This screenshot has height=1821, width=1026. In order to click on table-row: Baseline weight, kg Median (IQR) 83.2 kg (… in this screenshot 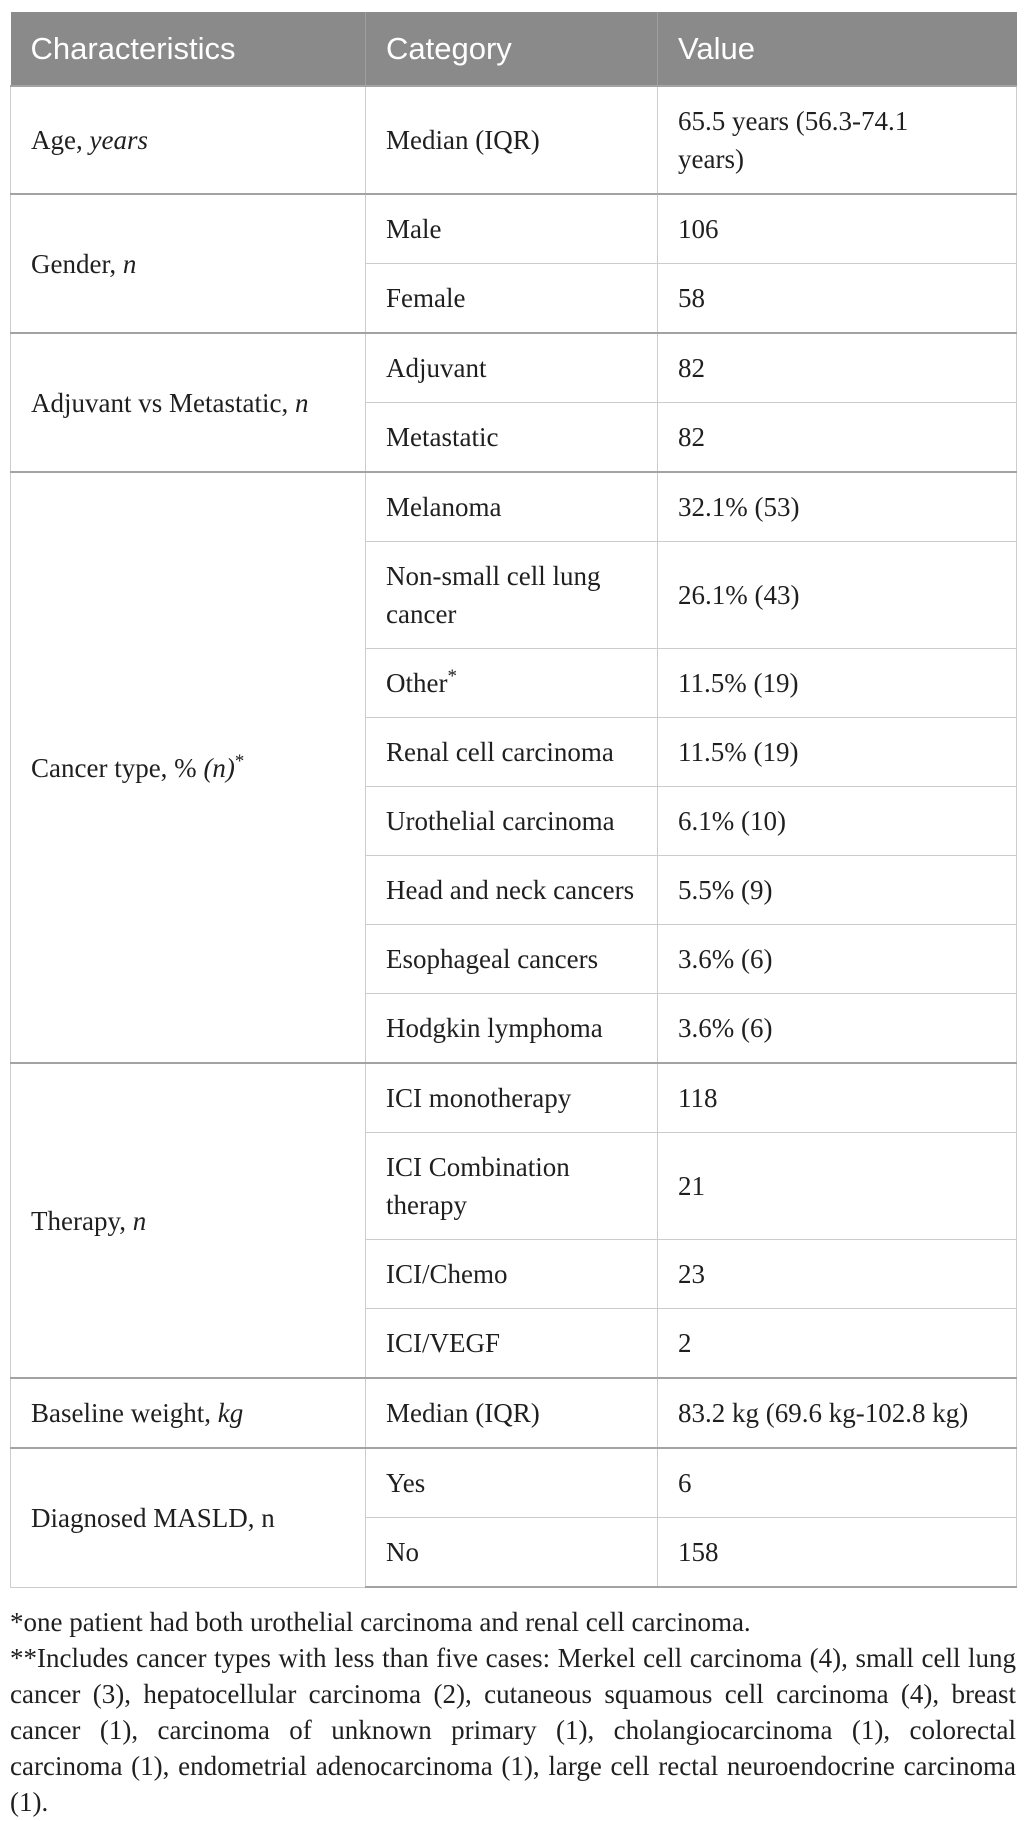, I will do `click(513, 1413)`.